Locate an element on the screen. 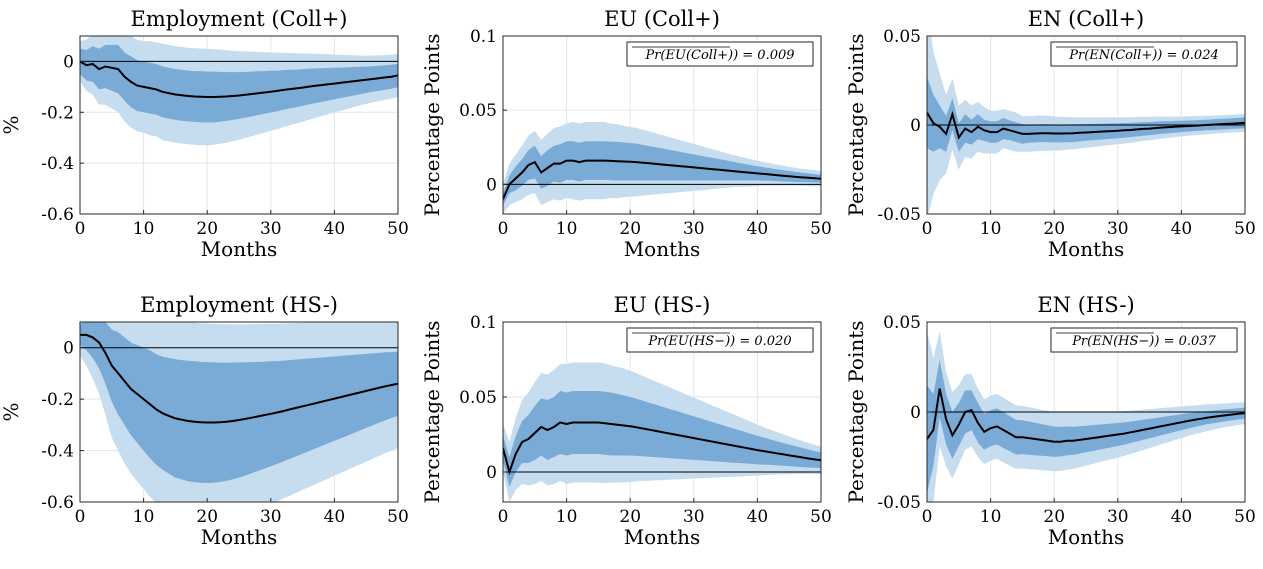 This screenshot has width=1263, height=569. y-tick-label: -0.05 is located at coordinates (899, 503).